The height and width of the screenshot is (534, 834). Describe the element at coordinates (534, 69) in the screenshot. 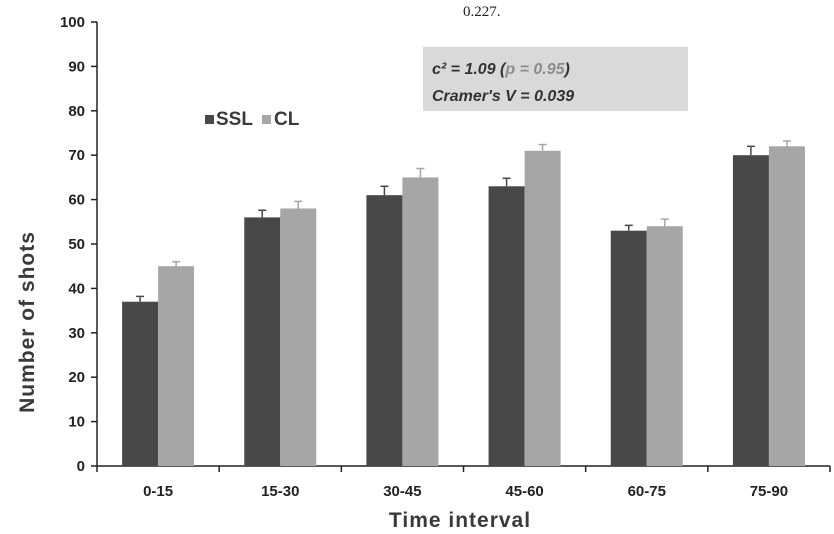

I see `p-value: p = 0.95` at that location.